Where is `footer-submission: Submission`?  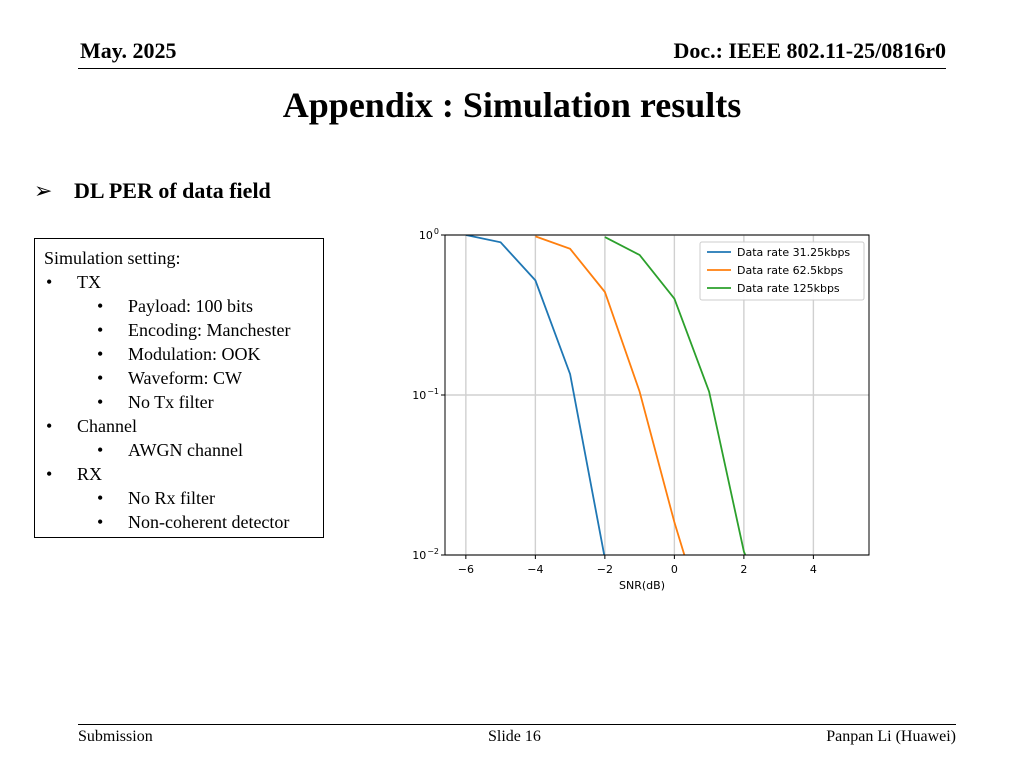
footer-submission: Submission is located at coordinates (115, 736).